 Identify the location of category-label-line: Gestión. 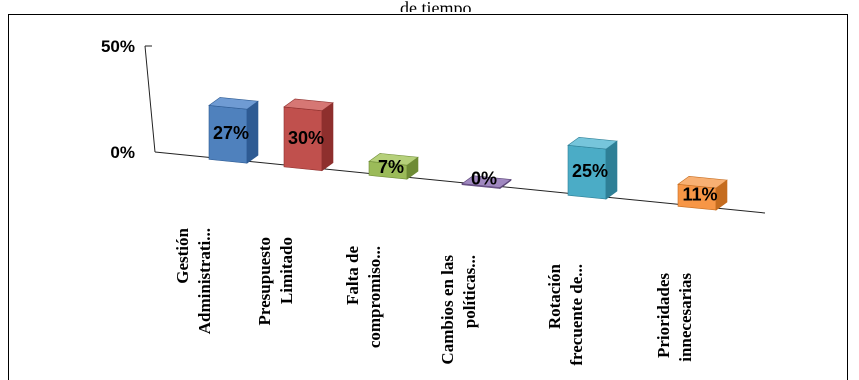
(182, 255).